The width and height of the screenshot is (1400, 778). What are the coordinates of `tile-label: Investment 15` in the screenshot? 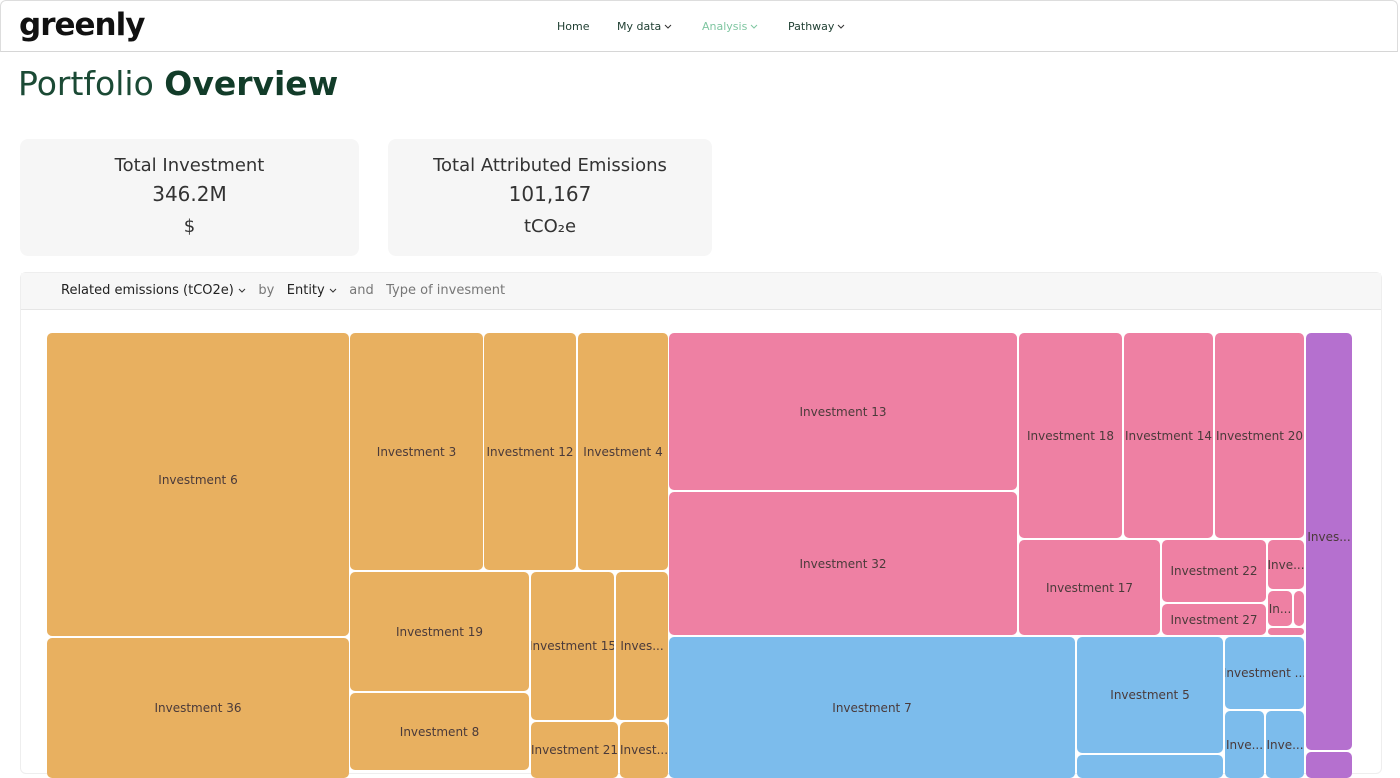 It's located at (572, 646).